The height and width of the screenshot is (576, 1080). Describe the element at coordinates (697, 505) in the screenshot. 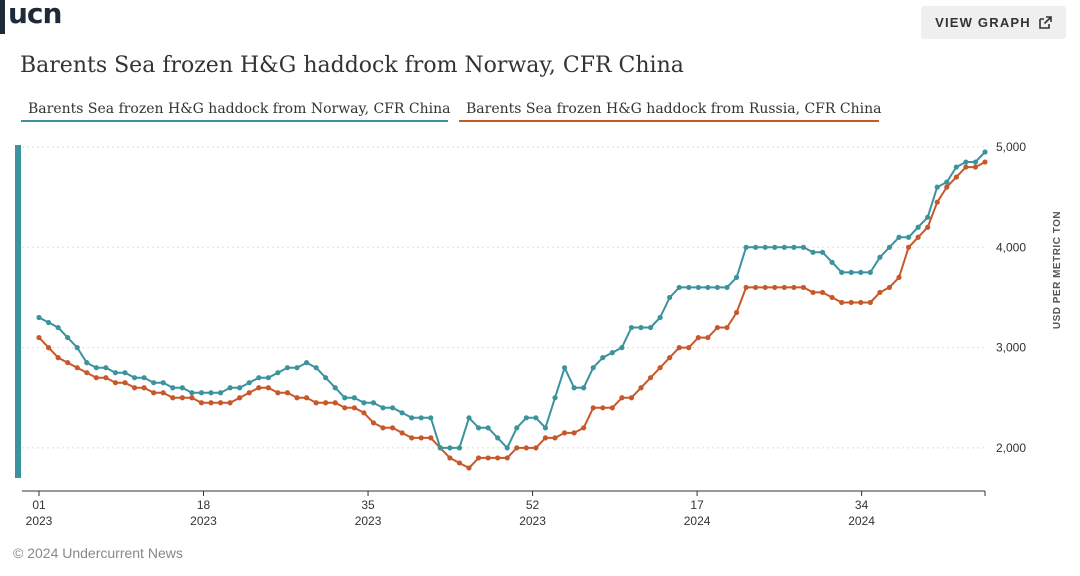

I see `x-tick-week-label: 17` at that location.